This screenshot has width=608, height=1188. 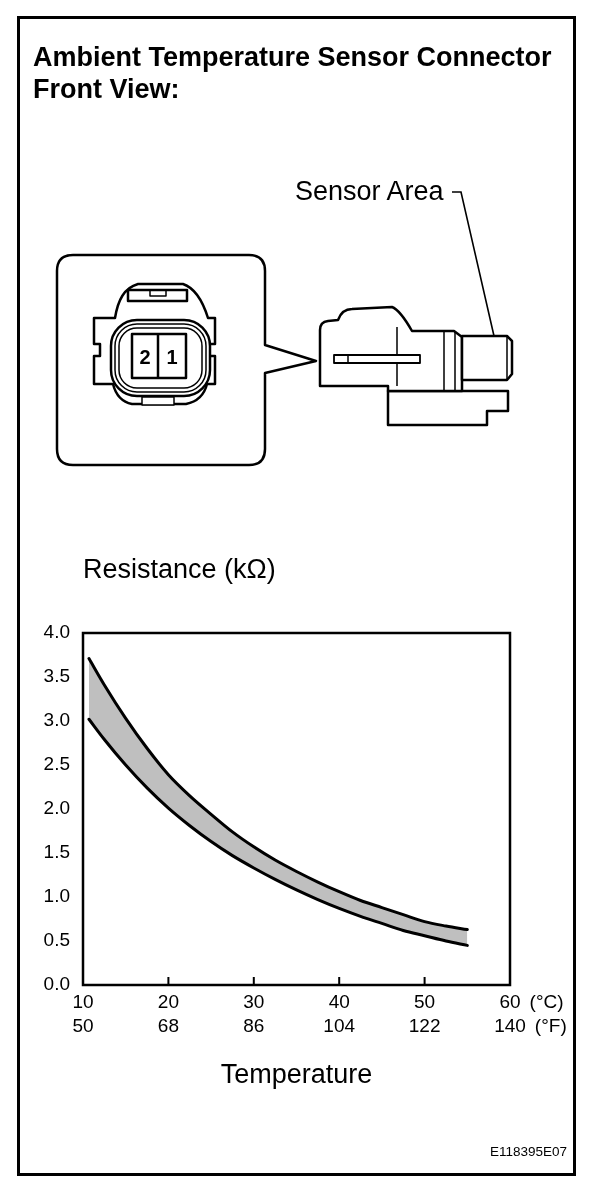 What do you see at coordinates (56, 940) in the screenshot?
I see `y-tick-label: 0.5` at bounding box center [56, 940].